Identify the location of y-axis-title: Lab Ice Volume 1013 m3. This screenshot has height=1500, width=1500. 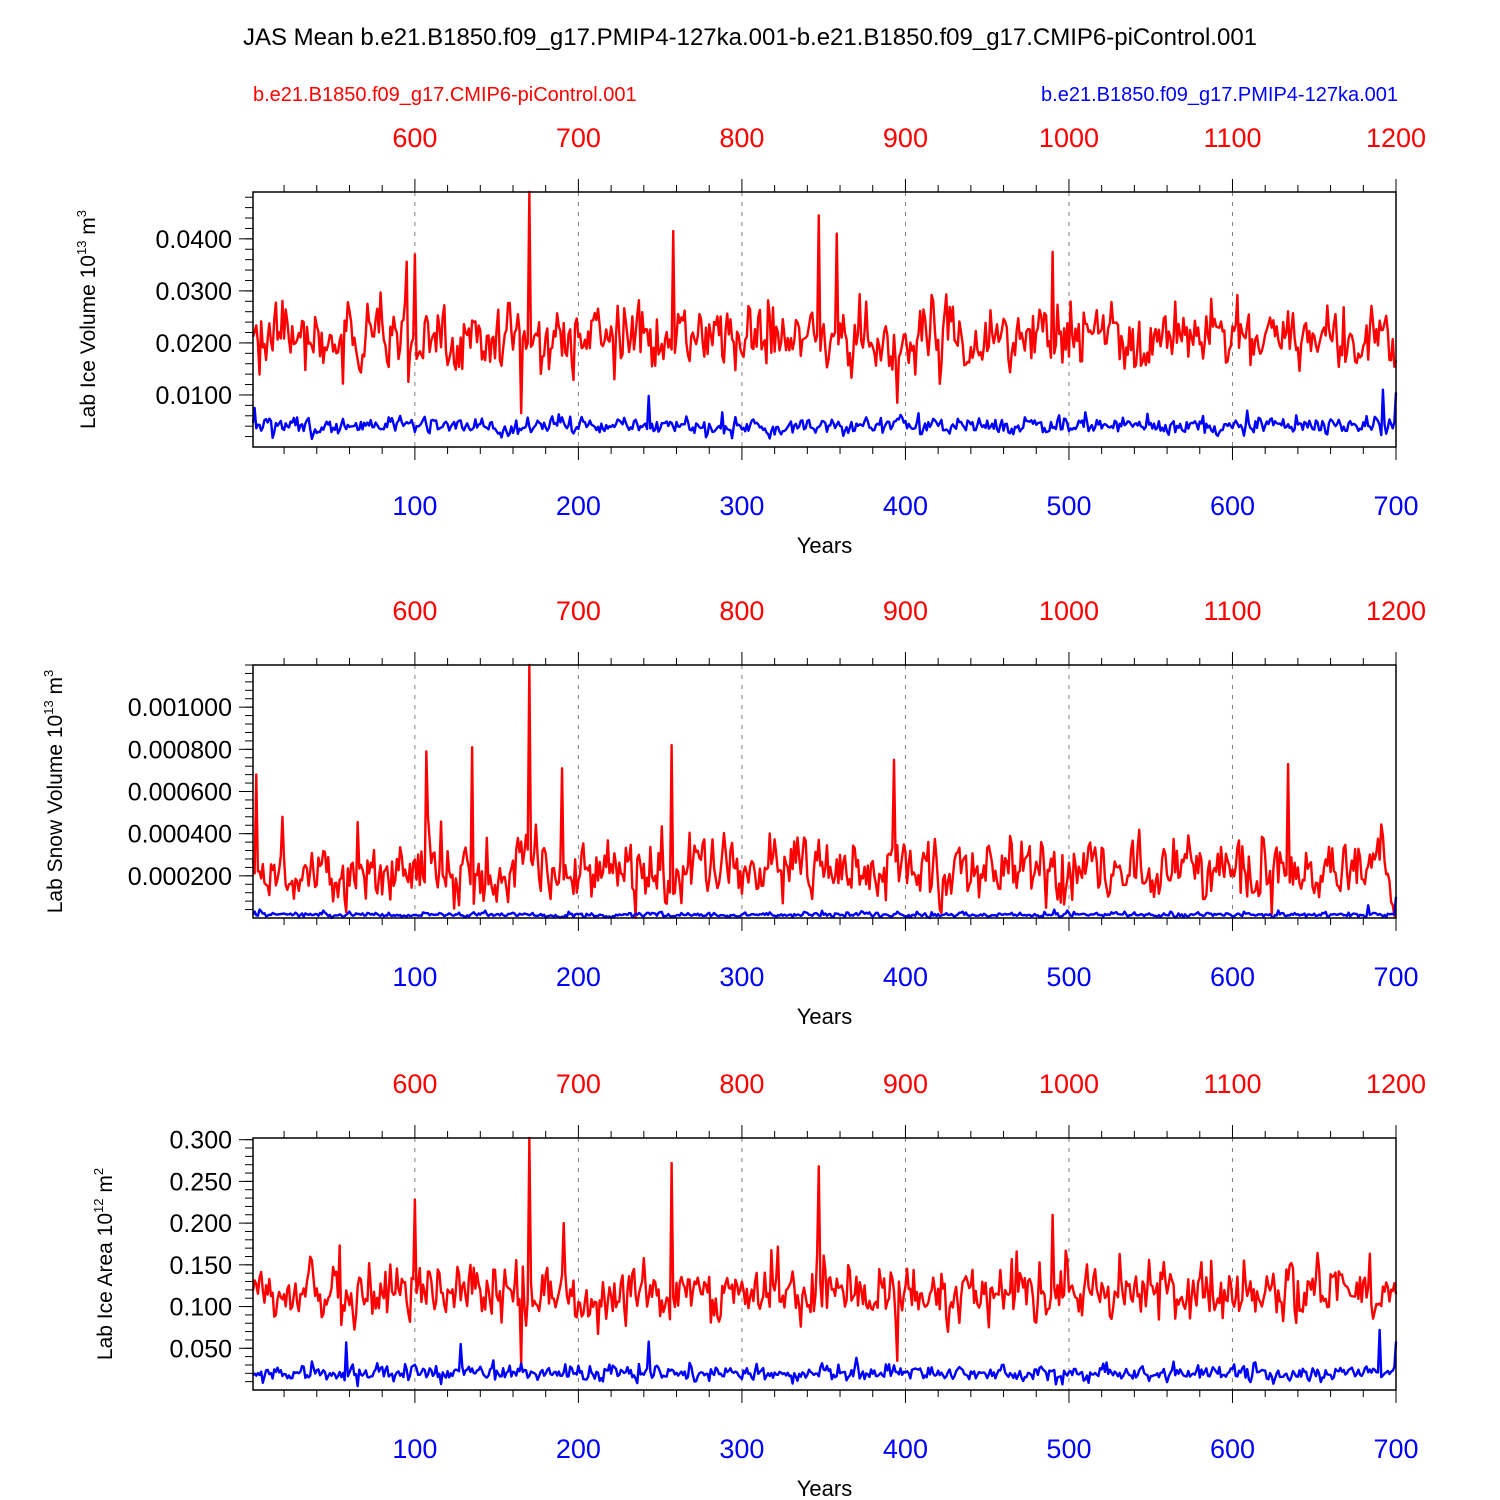
(87, 319).